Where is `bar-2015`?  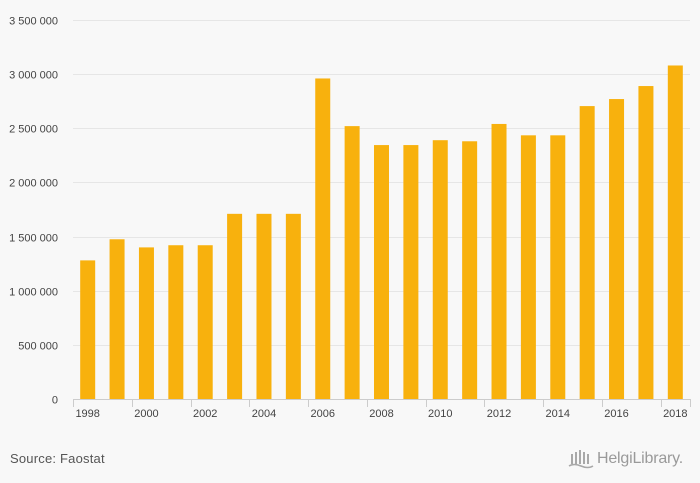
bar-2015 is located at coordinates (587, 252).